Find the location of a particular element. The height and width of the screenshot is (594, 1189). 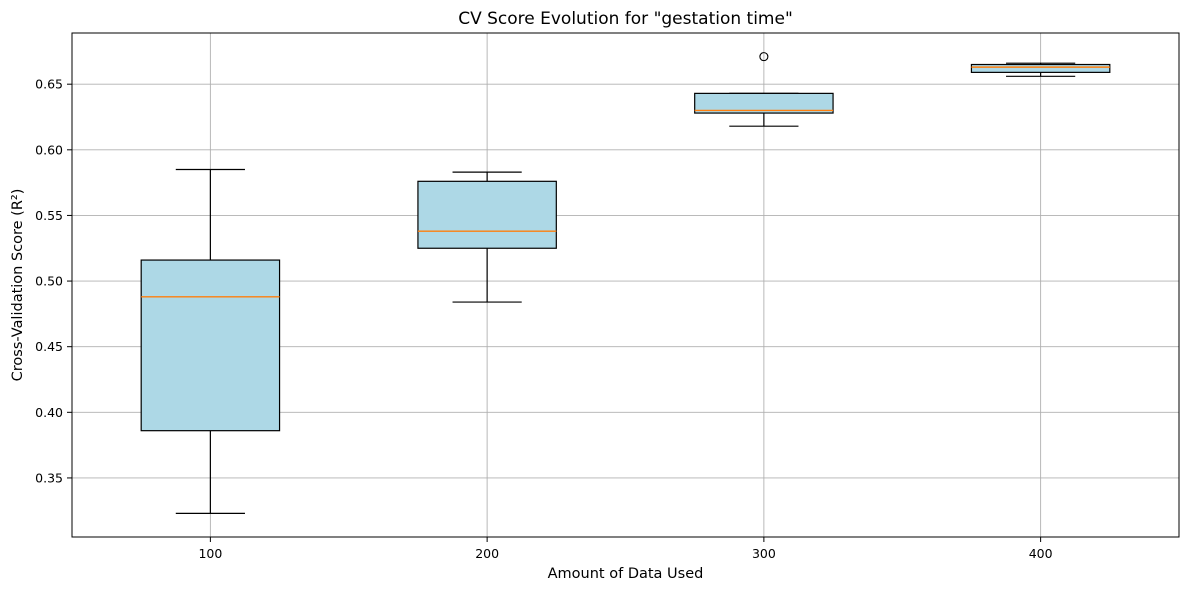

y-tick-label: 0.55 is located at coordinates (49, 215).